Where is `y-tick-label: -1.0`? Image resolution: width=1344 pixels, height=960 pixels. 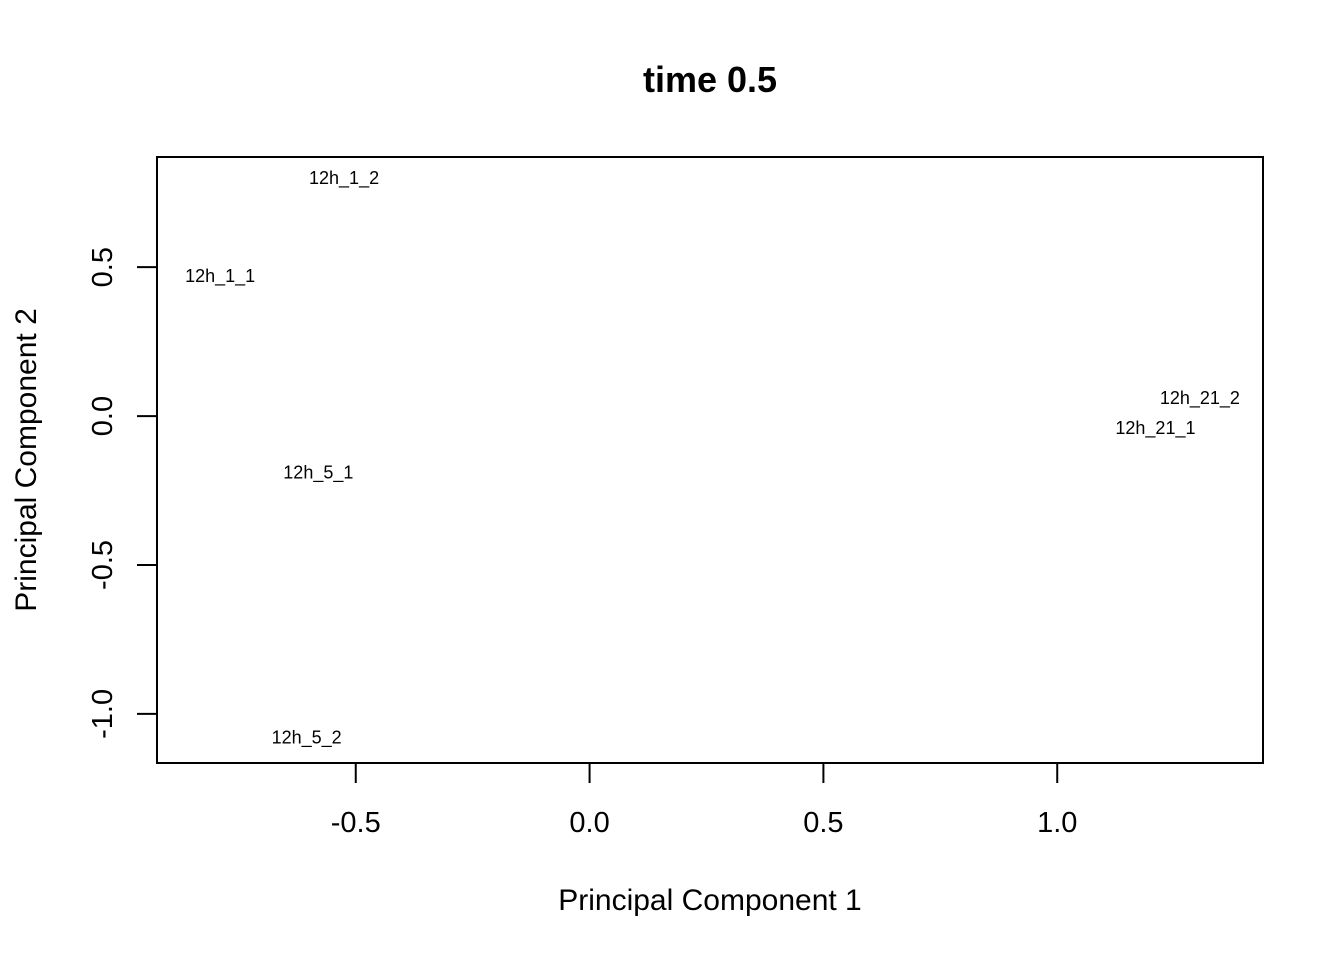 y-tick-label: -1.0 is located at coordinates (103, 714).